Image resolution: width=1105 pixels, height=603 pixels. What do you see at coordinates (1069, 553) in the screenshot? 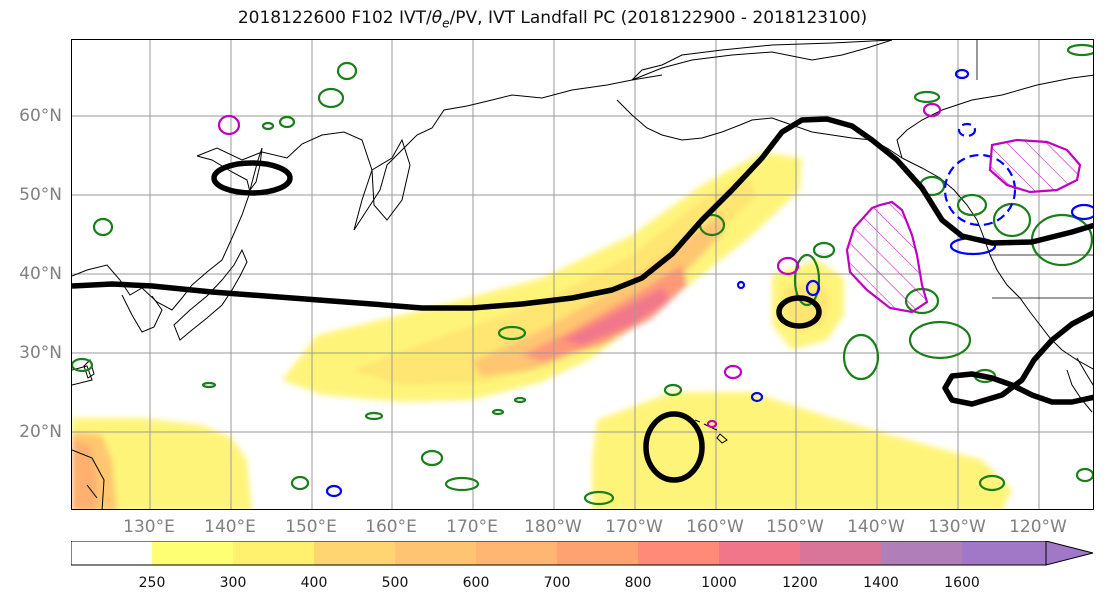
I see `colorbar-extend-arrow` at bounding box center [1069, 553].